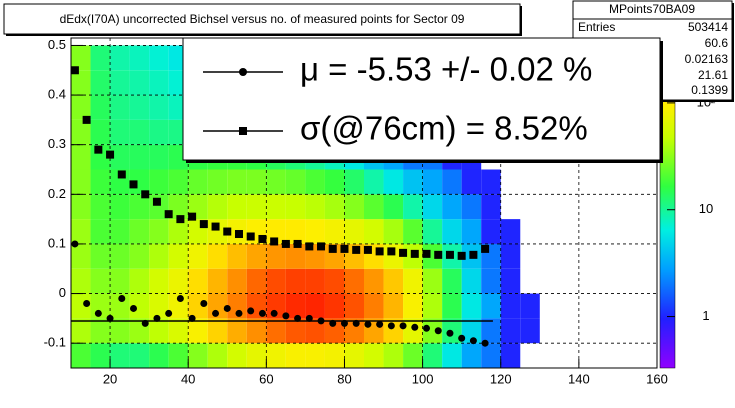  What do you see at coordinates (707, 59) in the screenshot?
I see `stats-value: 0.02163` at bounding box center [707, 59].